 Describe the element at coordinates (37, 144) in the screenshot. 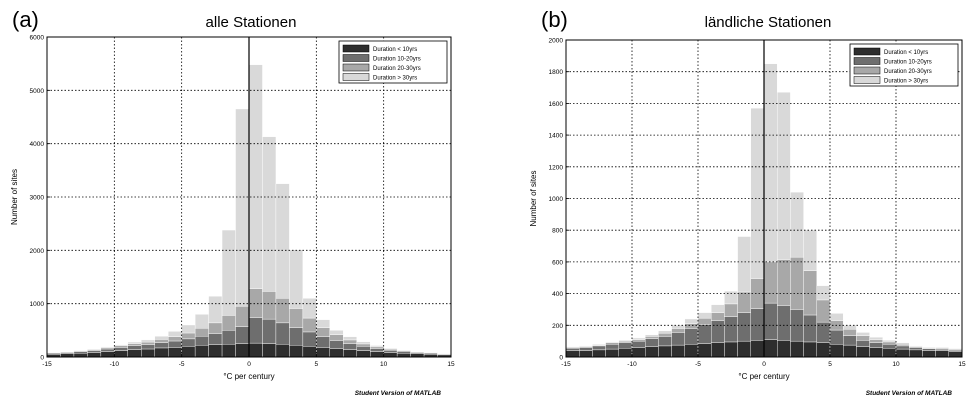

I see `y-tick-label: 4000` at that location.